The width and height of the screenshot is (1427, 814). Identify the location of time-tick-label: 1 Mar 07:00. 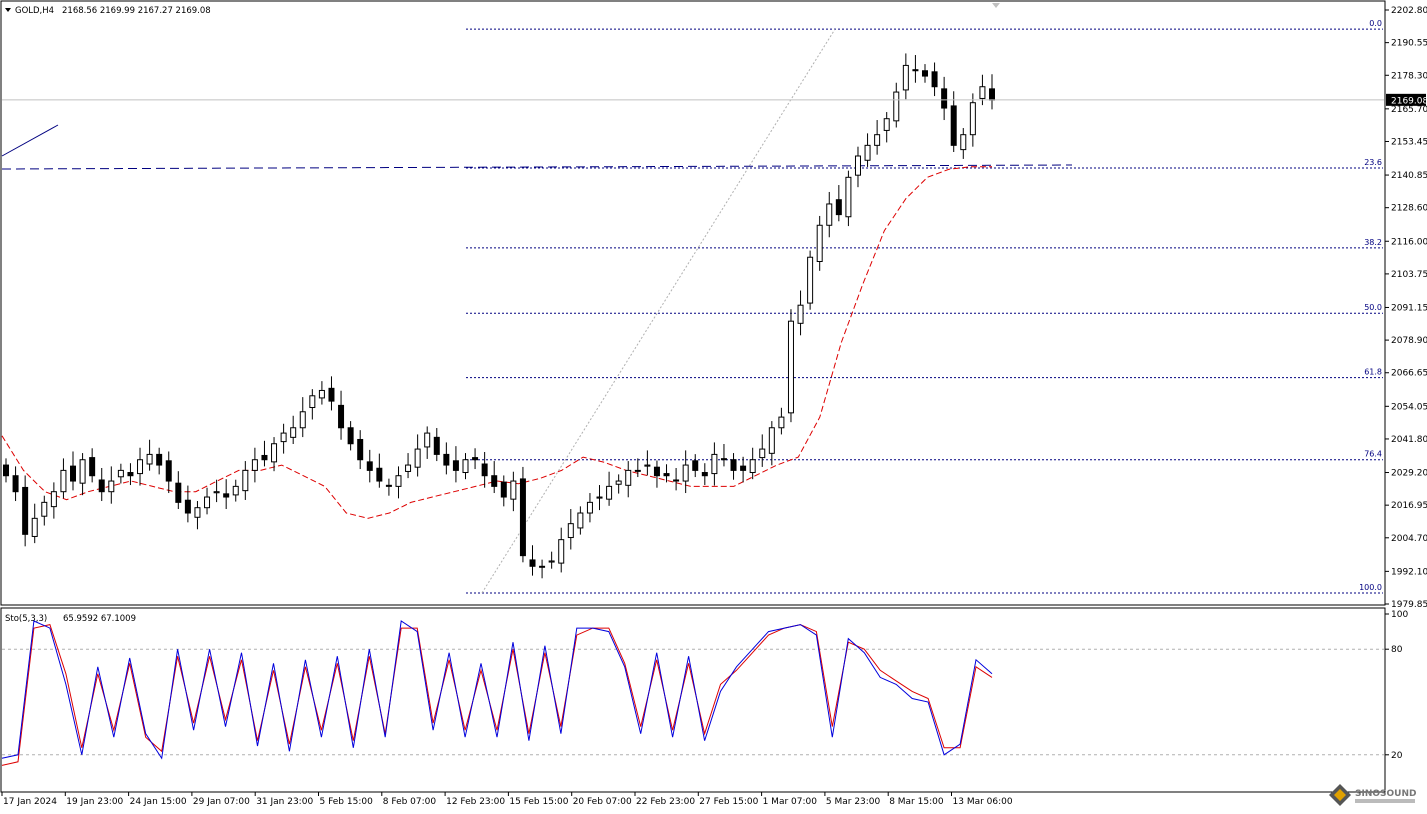
(790, 802).